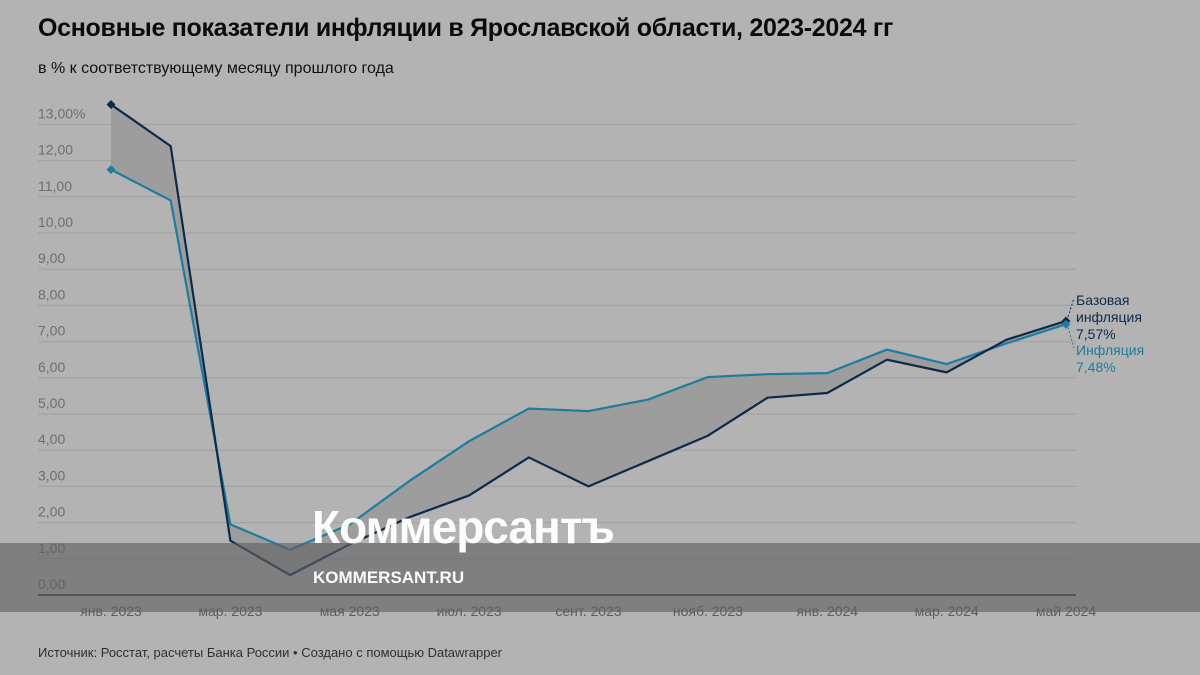 The image size is (1200, 675). Describe the element at coordinates (389, 577) in the screenshot. I see `watermark-url: KOMMERSANT.RU` at that location.